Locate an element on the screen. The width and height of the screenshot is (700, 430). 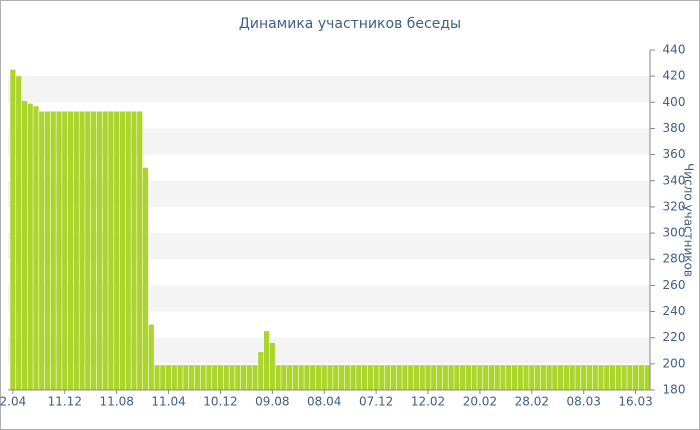
x-tick-label: 20.02 is located at coordinates (480, 402).